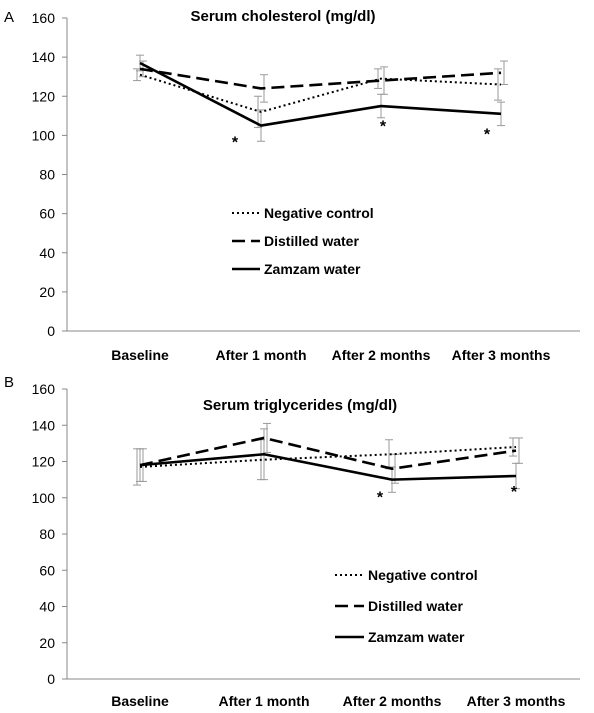 This screenshot has height=713, width=594. I want to click on chart-title: Serum triglycerides (mg/dl), so click(300, 405).